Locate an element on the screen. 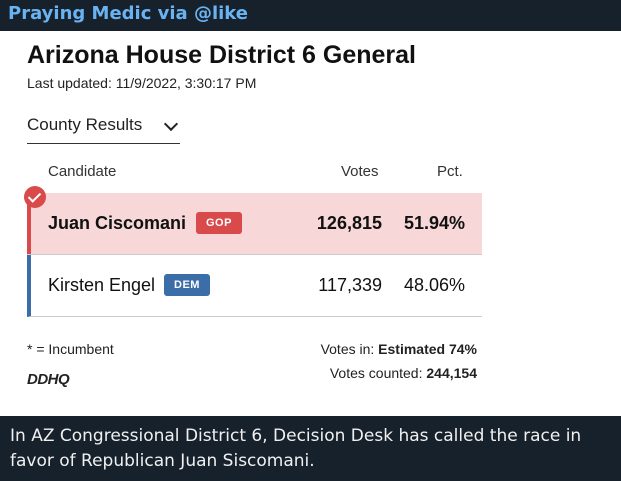  county-results-dropdown: County Results is located at coordinates (103, 129).